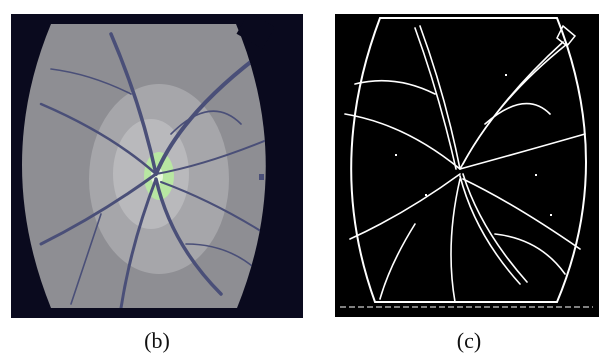  I want to click on noise-specks, so click(473, 145).